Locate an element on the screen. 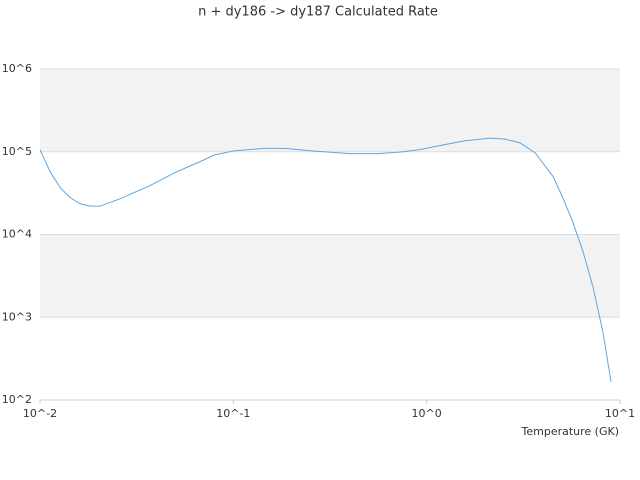 The height and width of the screenshot is (480, 640). y-tick-label: 10^5 is located at coordinates (17, 151).